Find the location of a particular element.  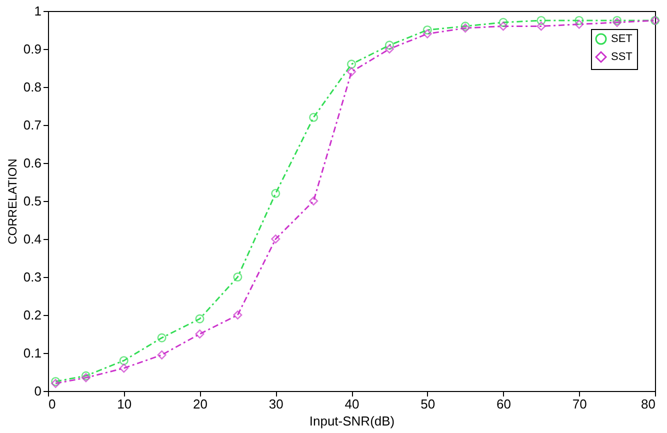

x-axis-title: Input-SNR(dB) is located at coordinates (352, 421).